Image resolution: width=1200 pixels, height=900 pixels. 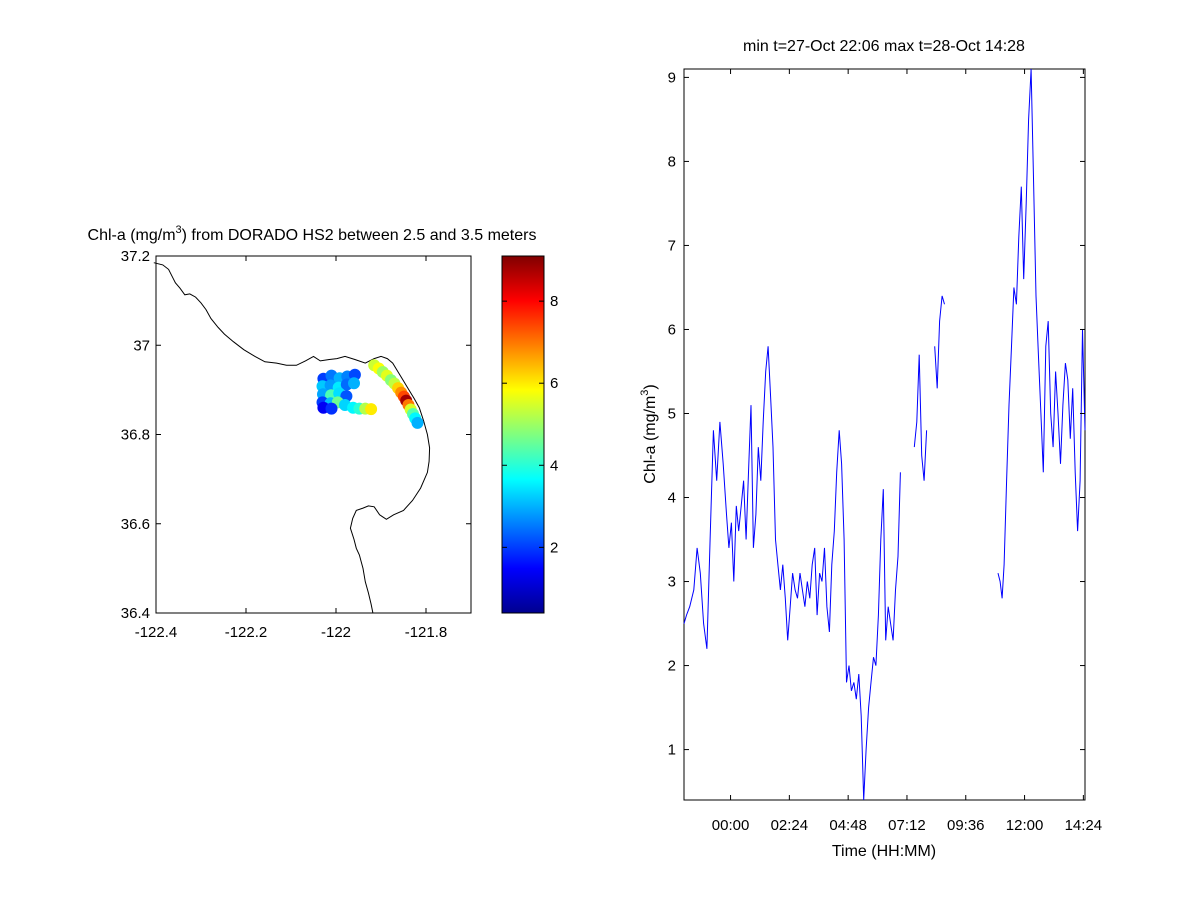 I want to click on ts-xtick-label: 02:24, so click(x=790, y=825).